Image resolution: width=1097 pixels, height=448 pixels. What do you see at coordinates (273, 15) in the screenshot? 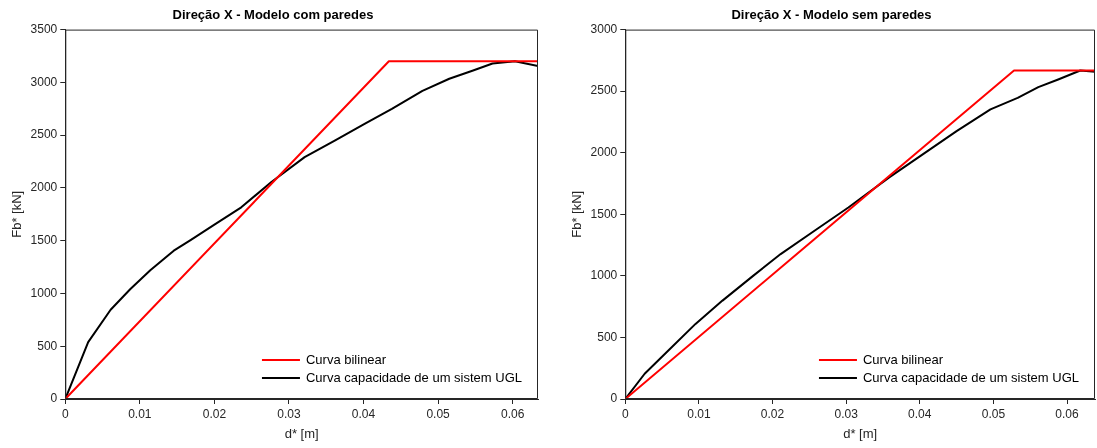
I see `chart-title: Direção X - Modelo com paredes` at bounding box center [273, 15].